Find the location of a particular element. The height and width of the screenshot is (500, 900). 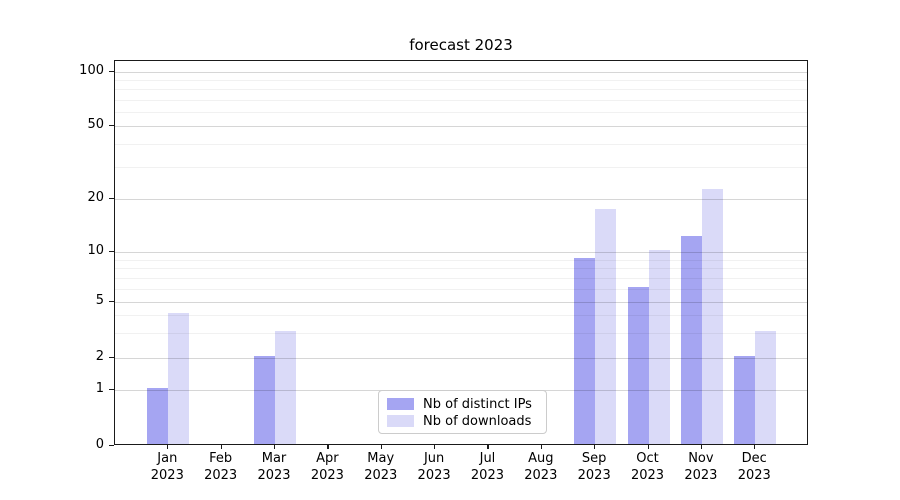

bar-downloads-mar is located at coordinates (286, 387).